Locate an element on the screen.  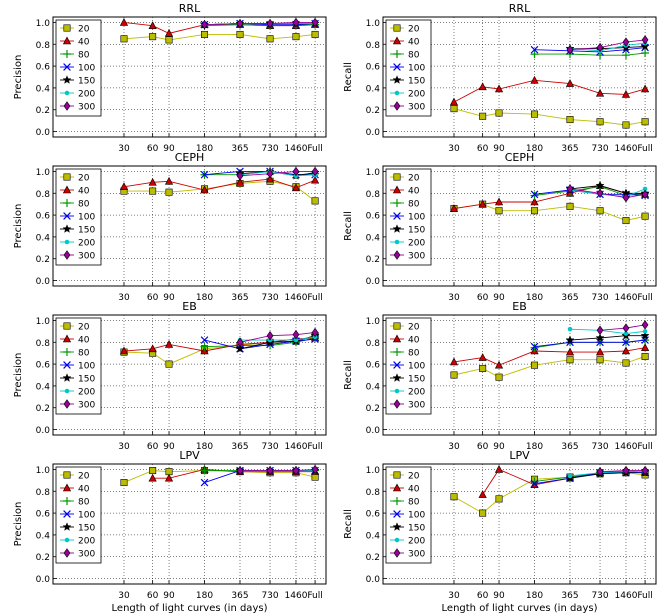
legend-label-300: 300 is located at coordinates (416, 108).